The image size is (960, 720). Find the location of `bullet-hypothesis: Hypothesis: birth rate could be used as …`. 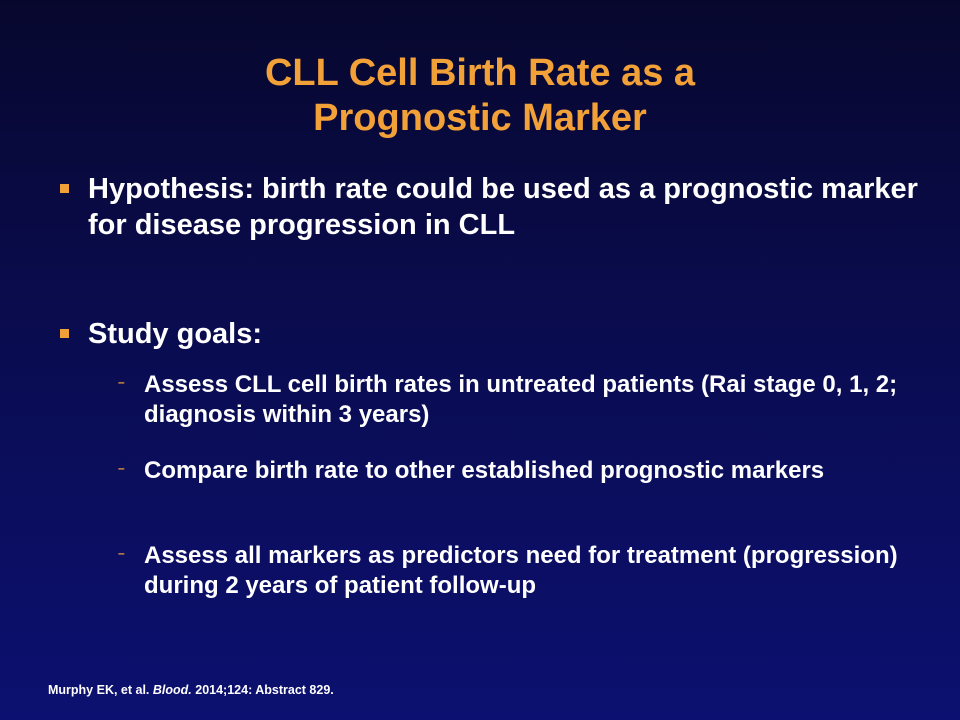

bullet-hypothesis: Hypothesis: birth rate could be used as … is located at coordinates (489, 207).